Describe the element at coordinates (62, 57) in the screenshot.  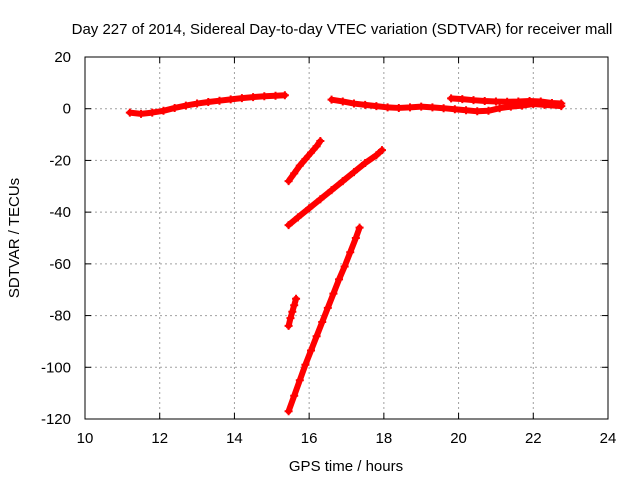
I see `y-tick-label: 20` at that location.